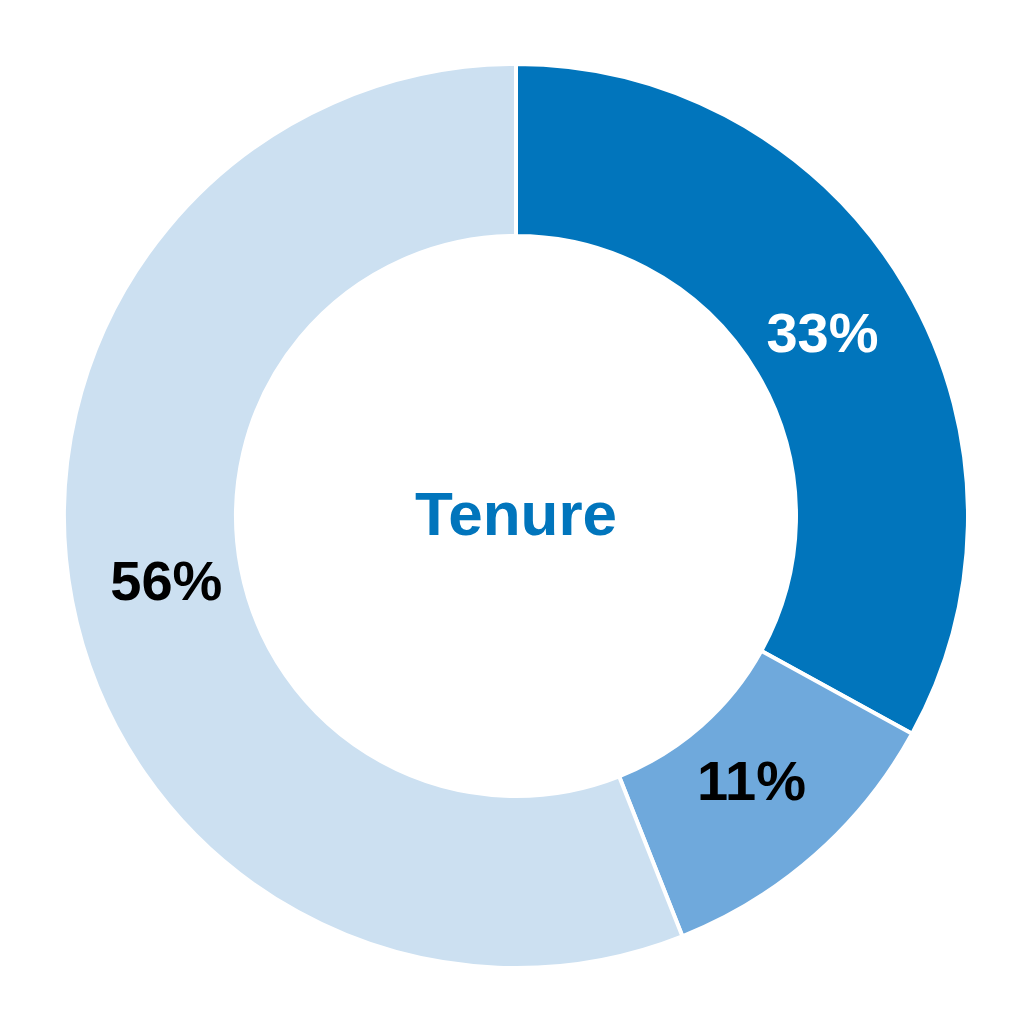 Image resolution: width=1032 pixels, height=1032 pixels. What do you see at coordinates (166, 580) in the screenshot?
I see `data-label: 56%` at bounding box center [166, 580].